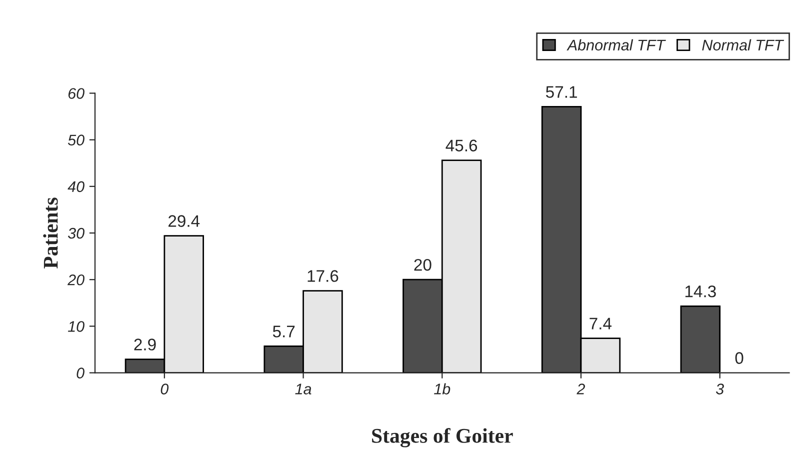  I want to click on data-label: 45.6, so click(462, 146).